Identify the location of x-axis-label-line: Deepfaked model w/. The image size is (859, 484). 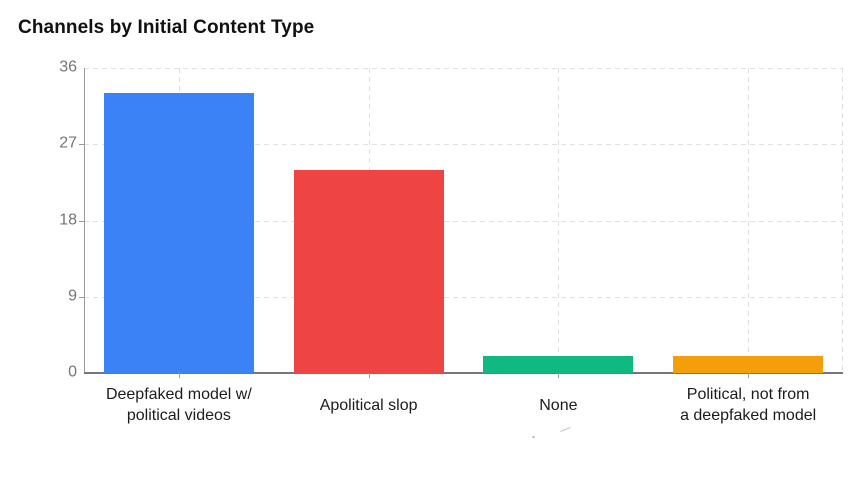
(178, 394).